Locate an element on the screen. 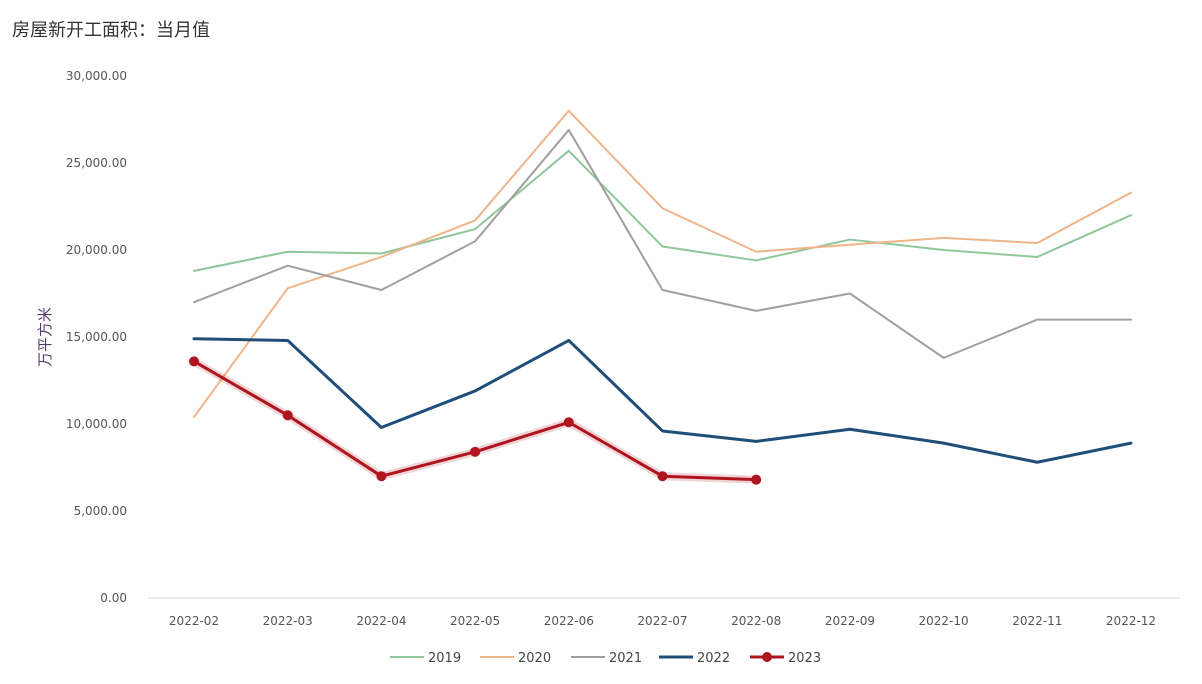 The height and width of the screenshot is (684, 1202). legend-item-2022: 2022 is located at coordinates (694, 658).